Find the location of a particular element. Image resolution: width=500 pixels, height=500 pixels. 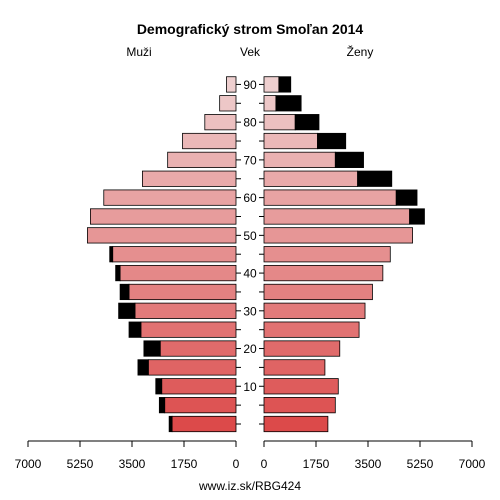

age-tick-label: 10 is located at coordinates (250, 387).